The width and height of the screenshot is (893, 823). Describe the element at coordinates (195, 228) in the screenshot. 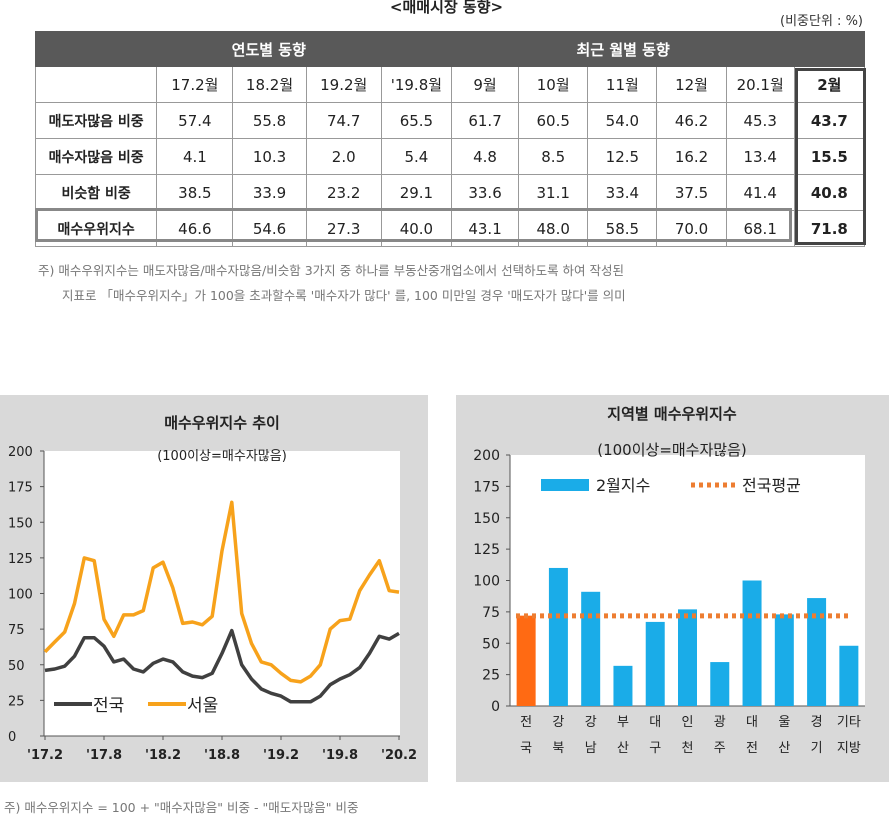

I see `table-cell: 46.6` at that location.